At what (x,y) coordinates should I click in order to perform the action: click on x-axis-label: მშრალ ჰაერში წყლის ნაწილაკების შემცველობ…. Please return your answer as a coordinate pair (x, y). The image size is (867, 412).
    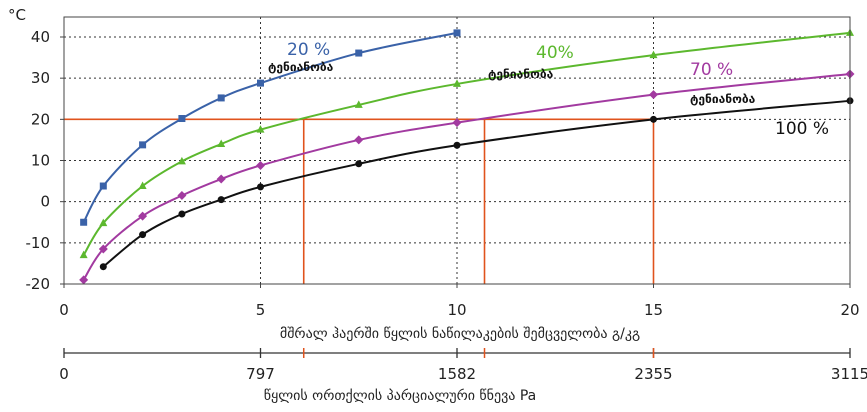
    Looking at the image, I should click on (460, 333).